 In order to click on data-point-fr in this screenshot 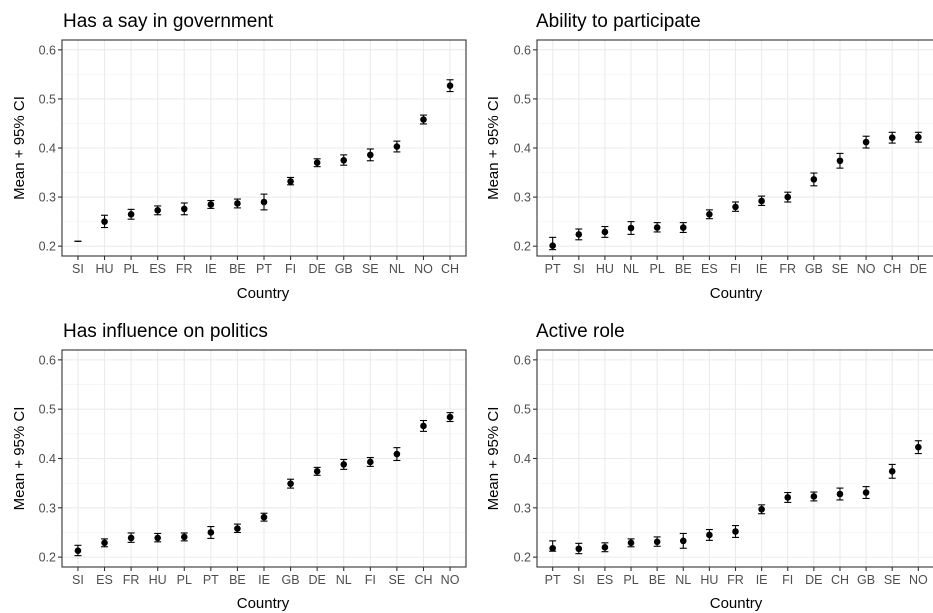, I will do `click(735, 531)`.